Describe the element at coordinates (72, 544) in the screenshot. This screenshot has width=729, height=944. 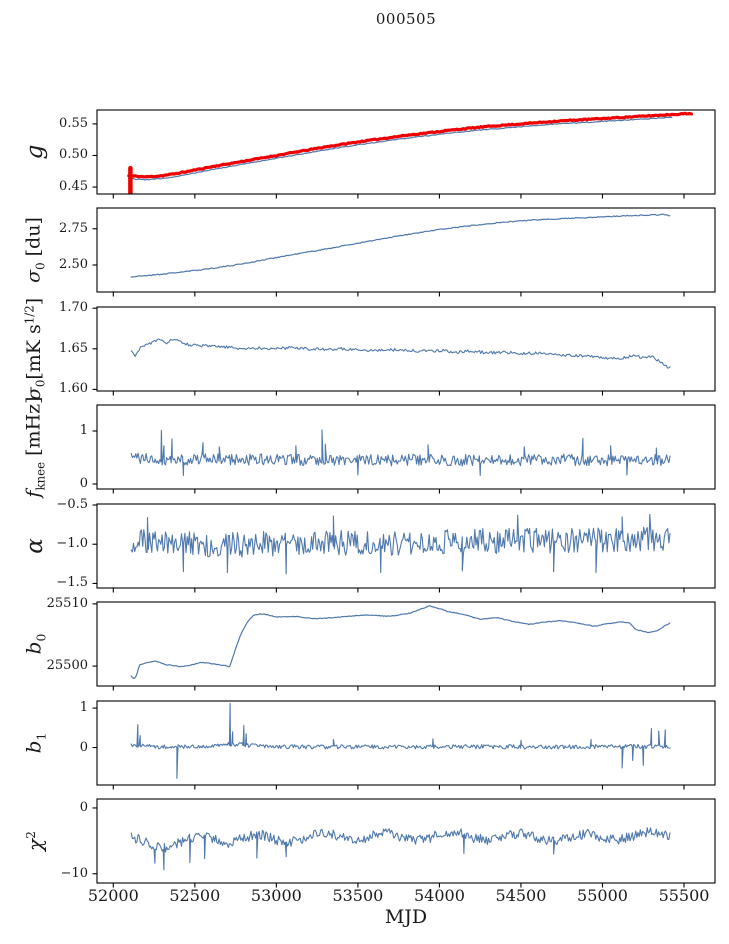
I see `y-tick-label-alpha: −1.0` at that location.